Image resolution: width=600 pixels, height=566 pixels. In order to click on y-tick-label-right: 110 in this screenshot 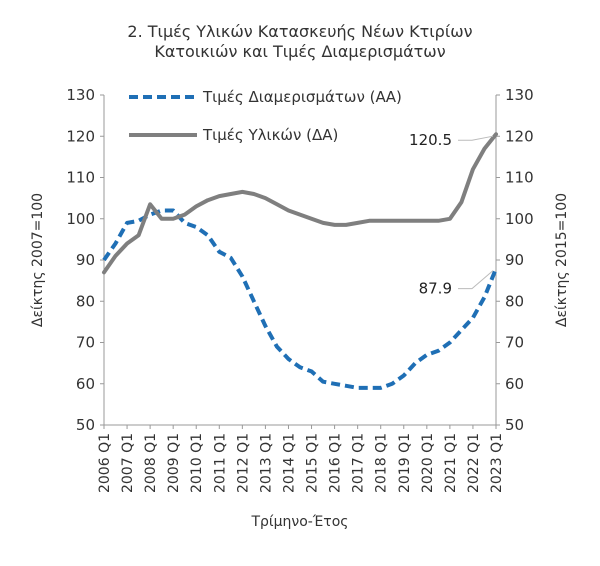, I will do `click(519, 178)`.